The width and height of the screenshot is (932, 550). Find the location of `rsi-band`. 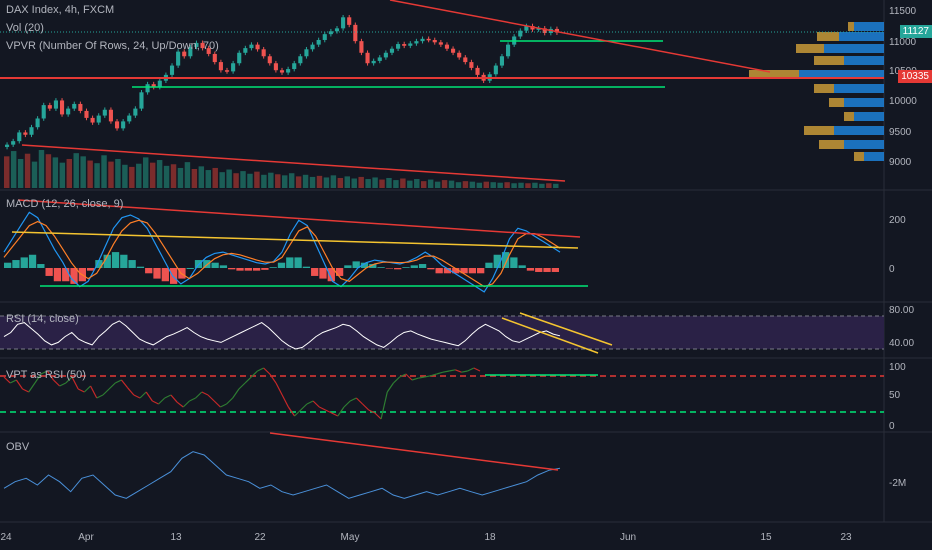

rsi-band is located at coordinates (442, 332).